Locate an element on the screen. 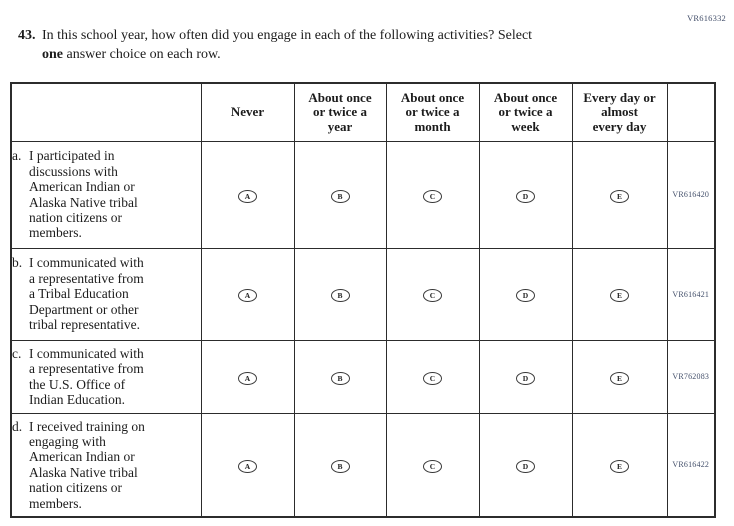 This screenshot has height=526, width=734. row-code-a: VR616420 is located at coordinates (691, 194).